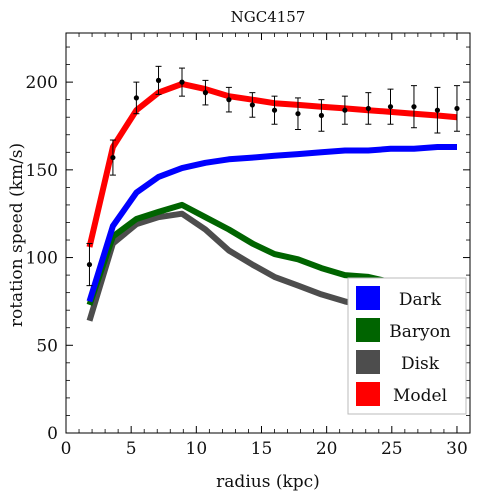 Image resolution: width=500 pixels, height=504 pixels. Describe the element at coordinates (368, 298) in the screenshot. I see `legend-swatch-dark` at that location.